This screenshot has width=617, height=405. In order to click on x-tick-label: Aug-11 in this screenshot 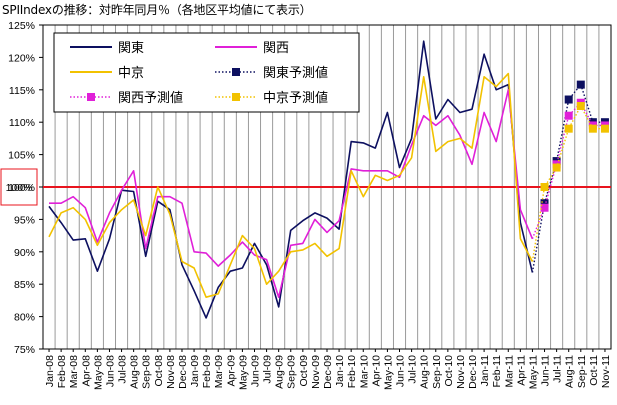, I will do `click(570, 371)`.